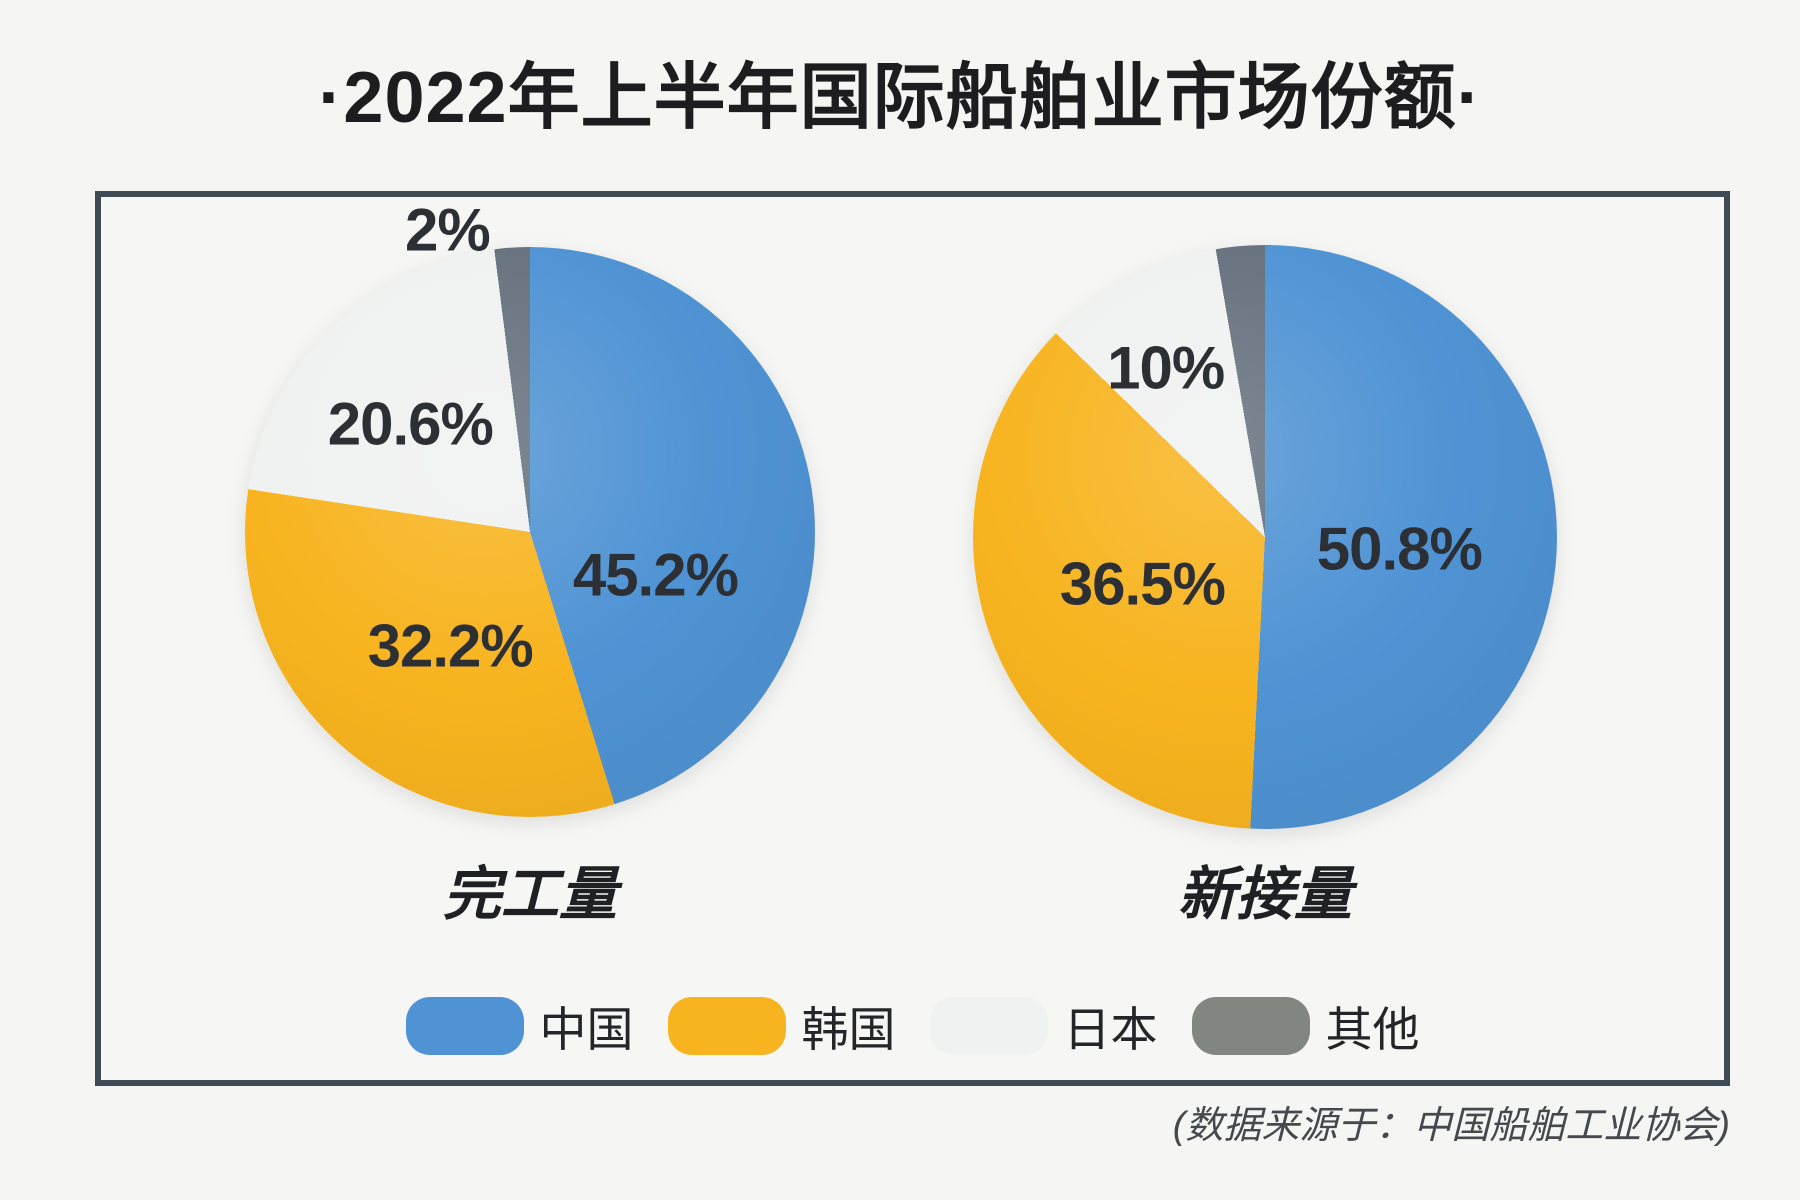 The height and width of the screenshot is (1200, 1800). I want to click on slice-label: 50.8%, so click(1399, 549).